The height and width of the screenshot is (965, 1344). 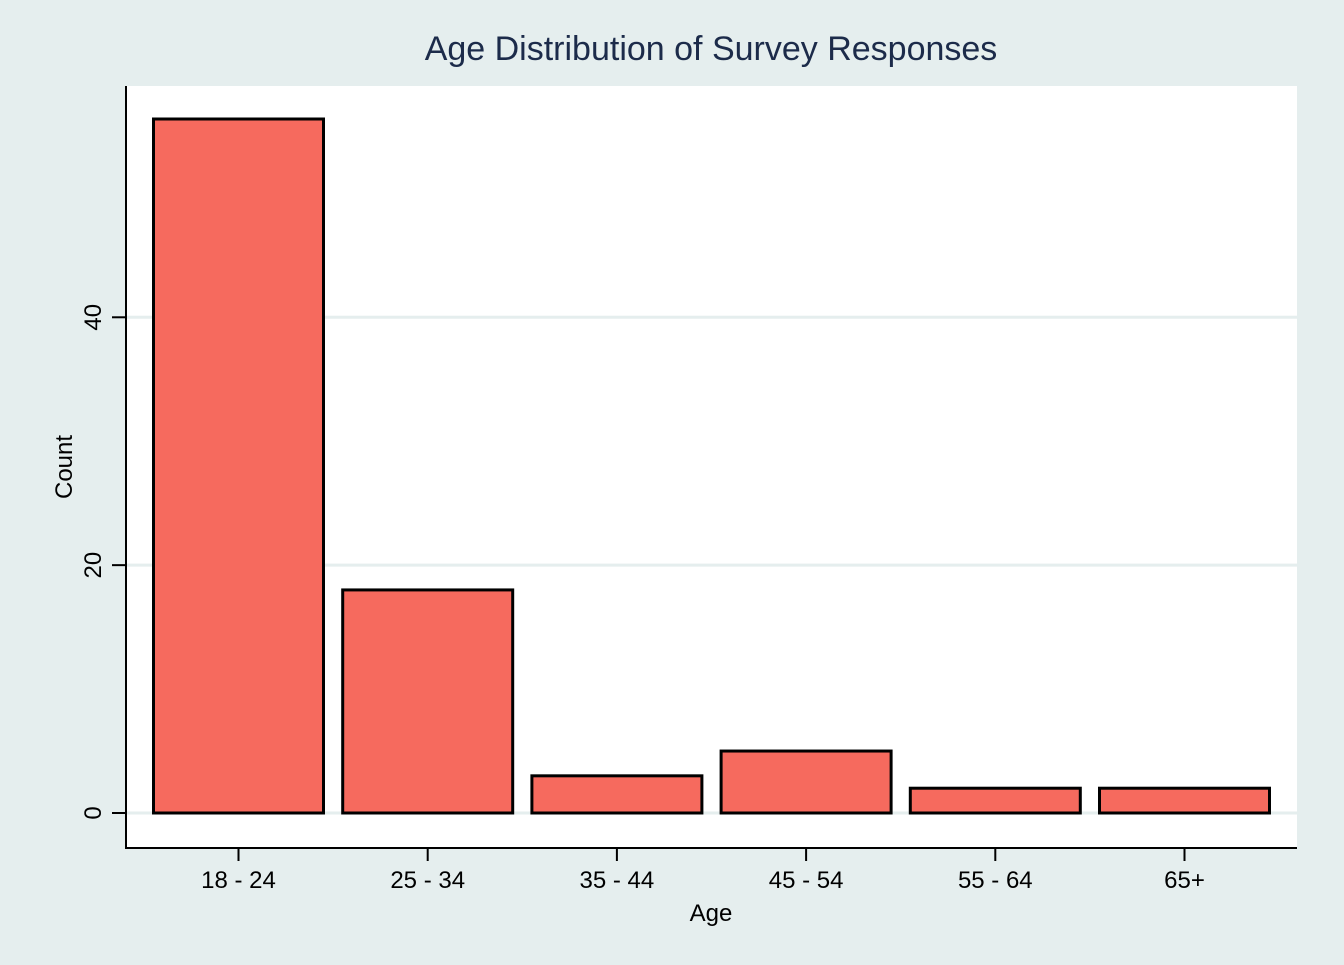 I want to click on x-tick-label: 18 - 24, so click(x=238, y=880).